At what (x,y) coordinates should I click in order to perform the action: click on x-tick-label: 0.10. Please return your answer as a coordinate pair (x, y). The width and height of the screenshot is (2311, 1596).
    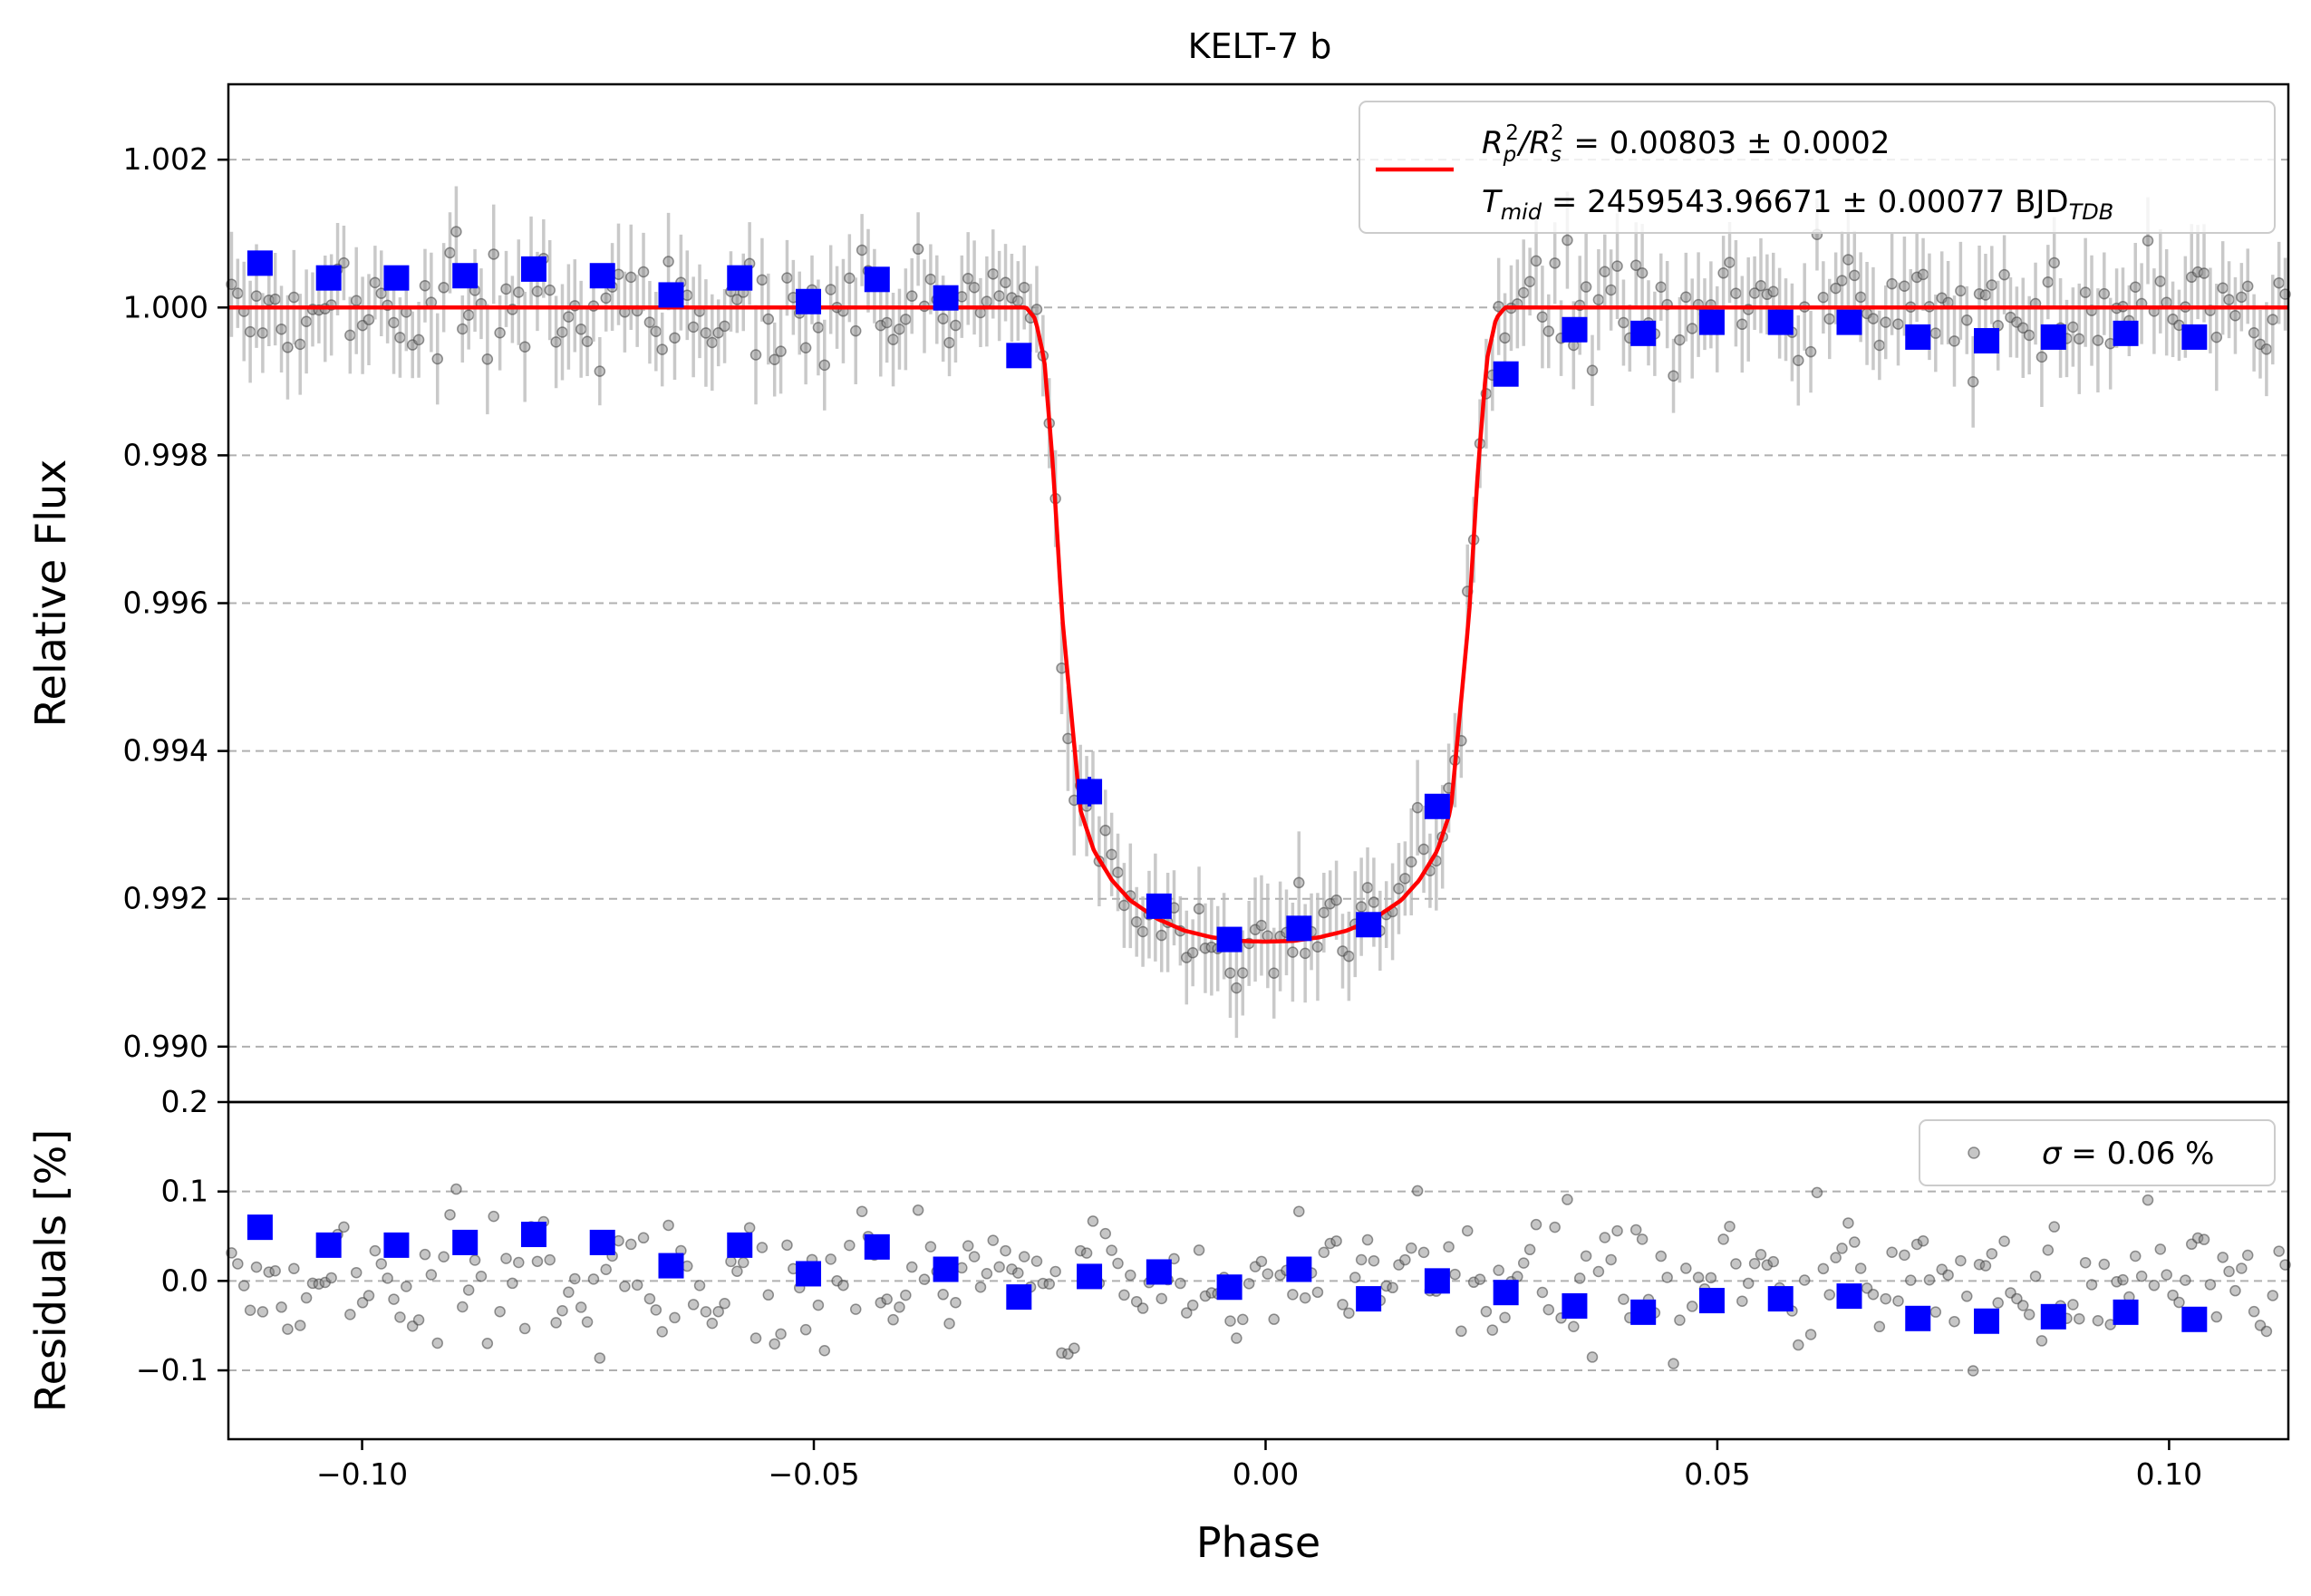
    Looking at the image, I should click on (2169, 1474).